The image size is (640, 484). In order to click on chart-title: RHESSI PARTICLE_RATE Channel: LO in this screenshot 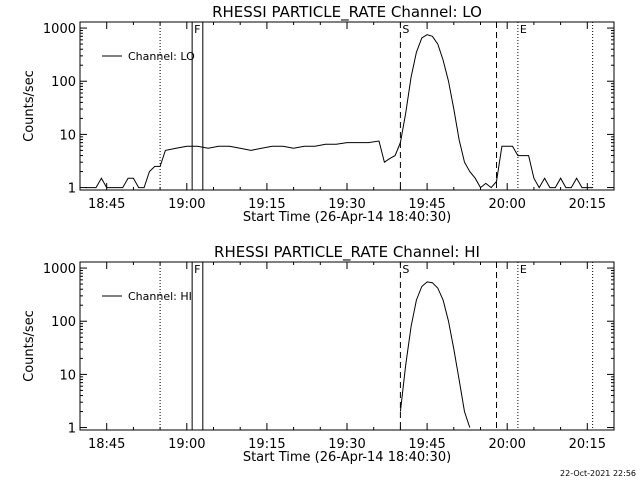, I will do `click(347, 12)`.